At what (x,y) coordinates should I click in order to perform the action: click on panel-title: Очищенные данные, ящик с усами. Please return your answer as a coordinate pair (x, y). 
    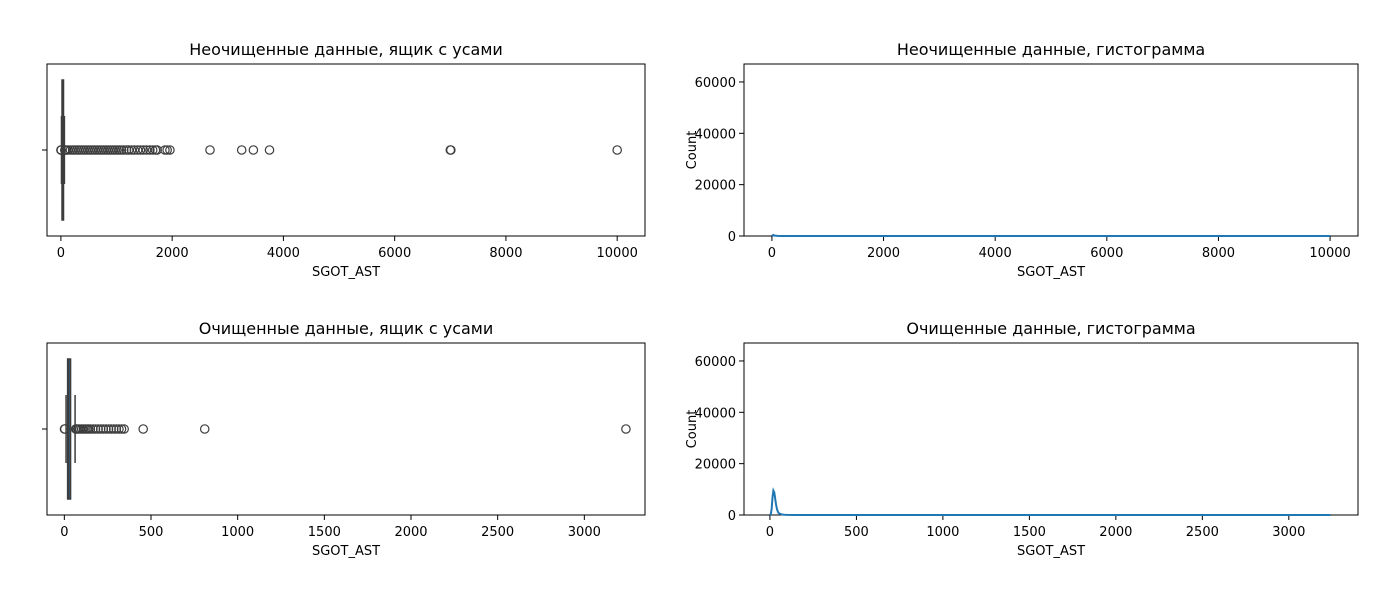
    Looking at the image, I should click on (346, 328).